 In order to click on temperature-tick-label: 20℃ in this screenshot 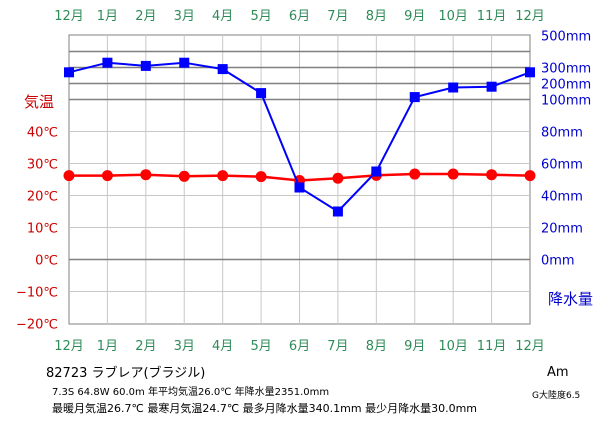, I will do `click(42, 197)`.